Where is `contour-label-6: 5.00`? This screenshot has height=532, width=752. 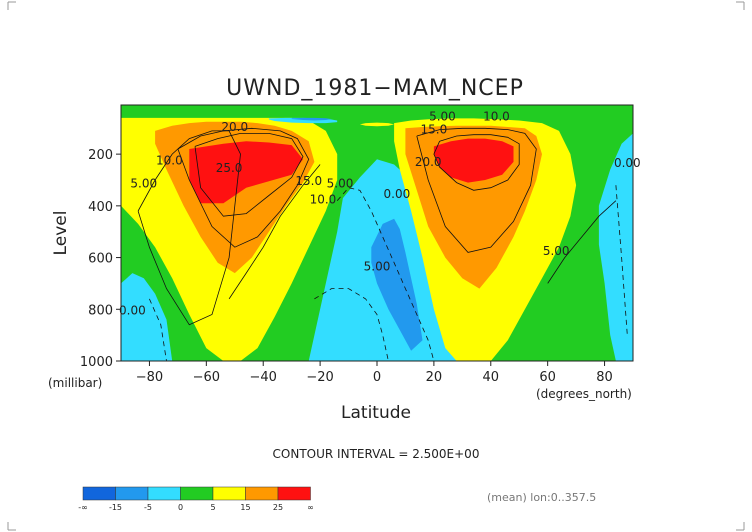
contour-label-6: 5.00 is located at coordinates (340, 184).